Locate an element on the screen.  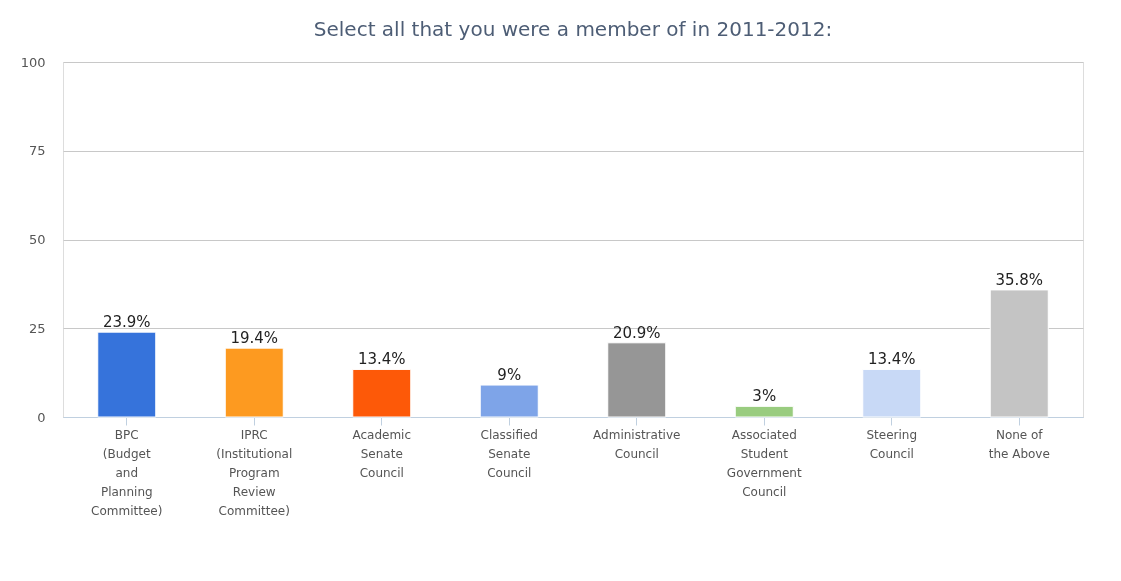
x-tick-label: IPRC (Institutional Program Review Committee) is located at coordinates (254, 472).